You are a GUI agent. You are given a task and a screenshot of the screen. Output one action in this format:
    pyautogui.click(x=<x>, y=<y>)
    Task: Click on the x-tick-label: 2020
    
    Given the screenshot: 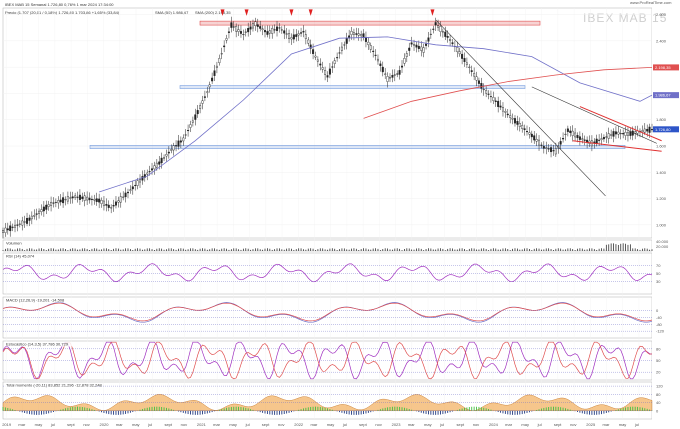 What is the action you would take?
    pyautogui.click(x=105, y=424)
    